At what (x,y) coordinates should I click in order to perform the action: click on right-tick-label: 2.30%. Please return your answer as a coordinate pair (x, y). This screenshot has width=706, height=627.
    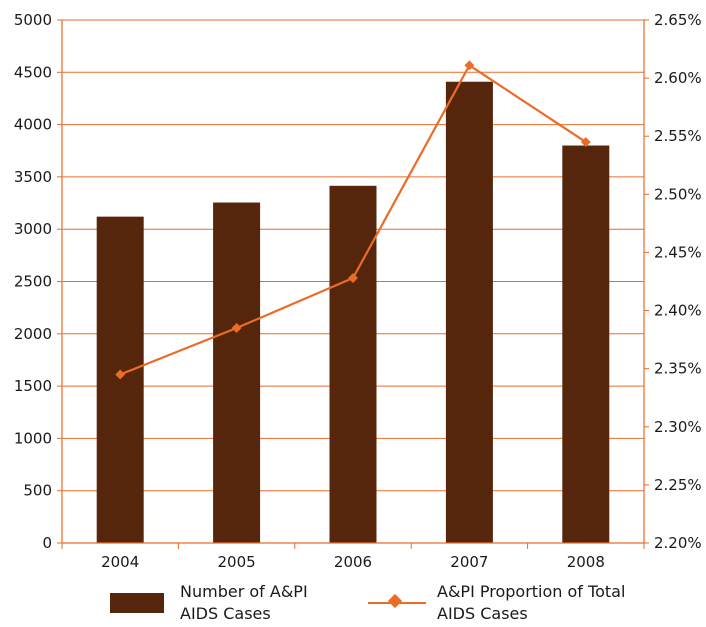
    Looking at the image, I should click on (678, 427).